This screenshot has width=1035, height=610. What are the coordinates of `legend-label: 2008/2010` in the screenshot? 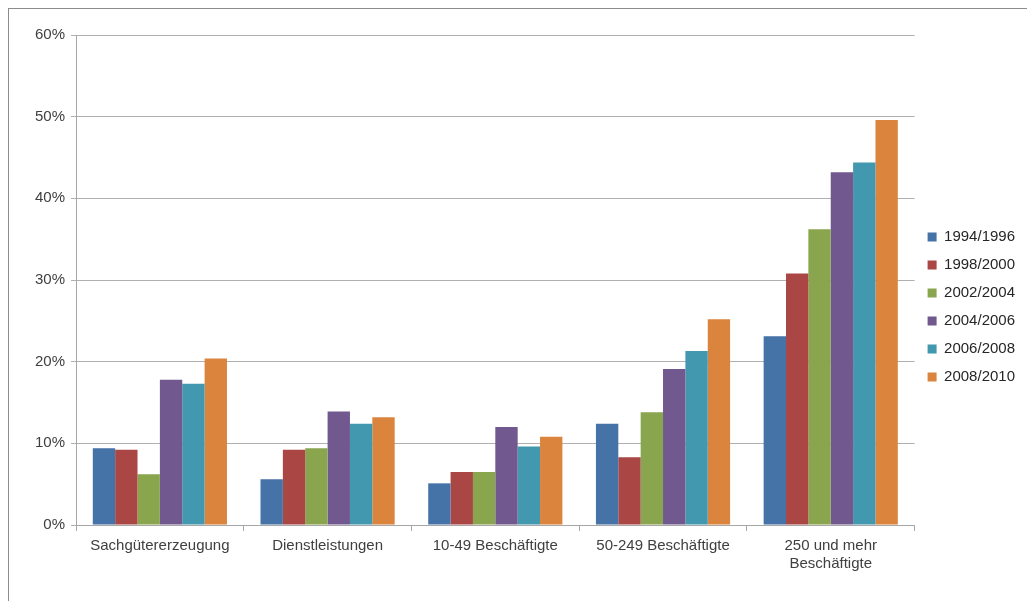 It's located at (979, 376).